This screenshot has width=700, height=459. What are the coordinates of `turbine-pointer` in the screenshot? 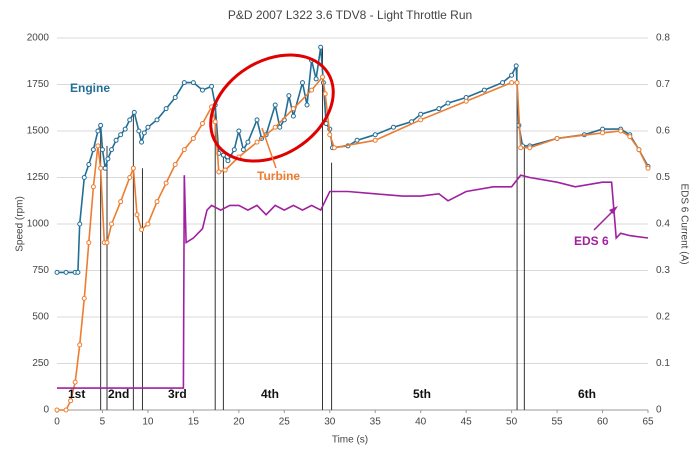 It's located at (269, 148).